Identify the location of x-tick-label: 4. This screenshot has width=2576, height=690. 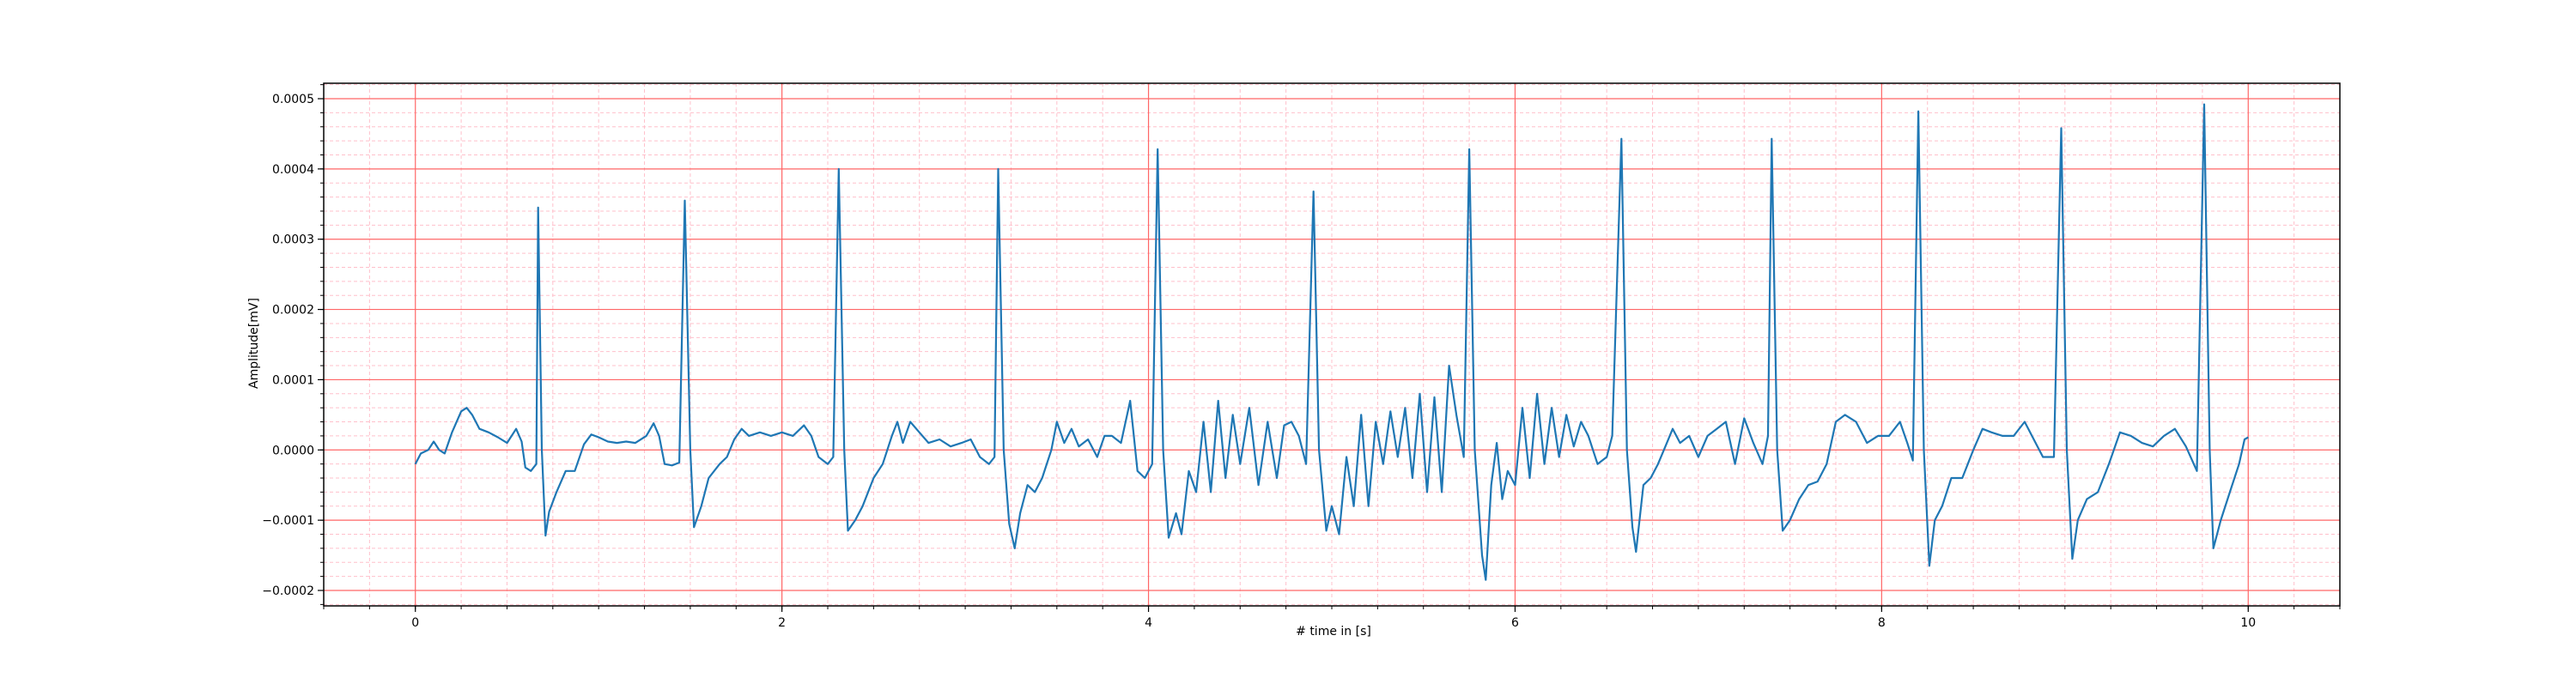
(1148, 623).